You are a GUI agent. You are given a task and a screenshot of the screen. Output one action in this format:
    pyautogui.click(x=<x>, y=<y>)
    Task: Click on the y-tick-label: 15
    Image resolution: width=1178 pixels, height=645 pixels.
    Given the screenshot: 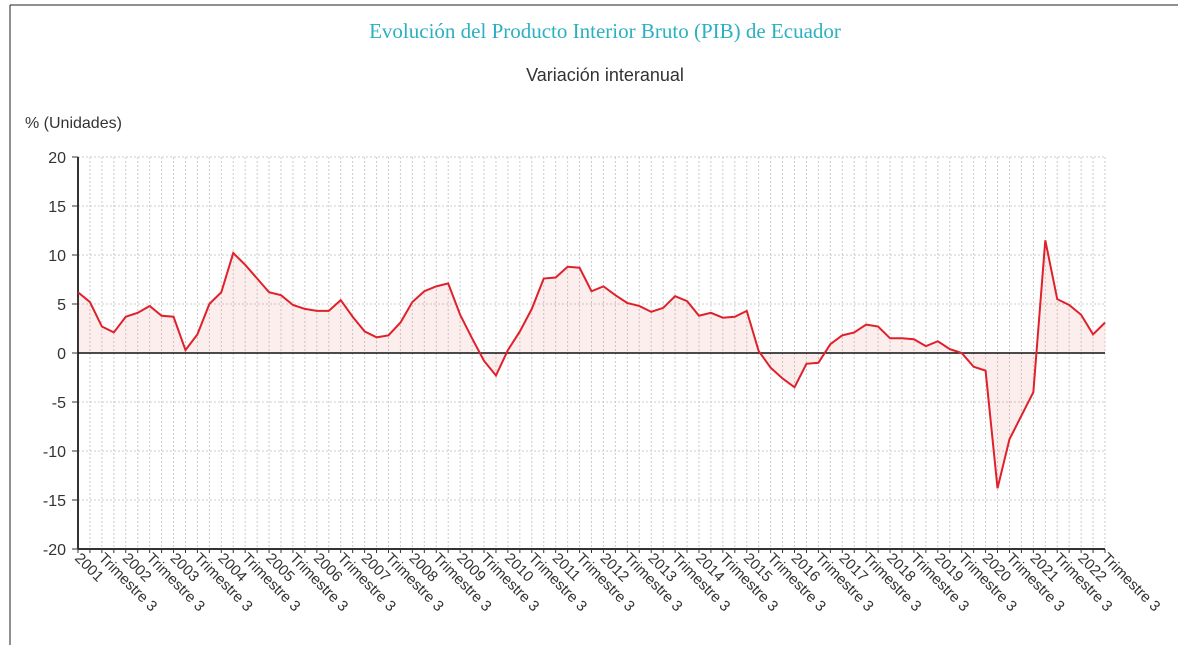 What is the action you would take?
    pyautogui.click(x=57, y=207)
    